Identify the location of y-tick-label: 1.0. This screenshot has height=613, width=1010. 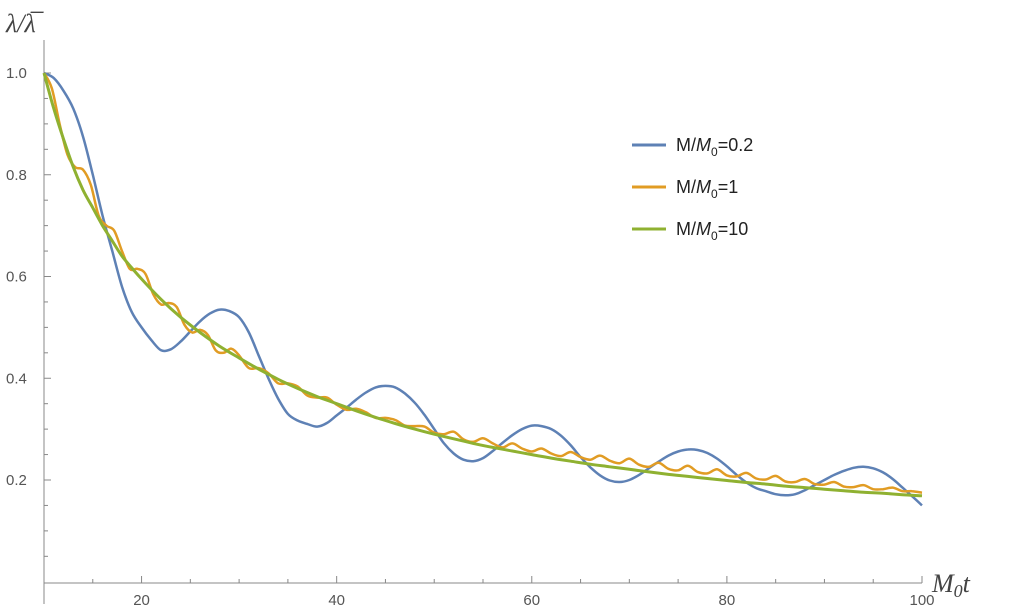
(16, 73).